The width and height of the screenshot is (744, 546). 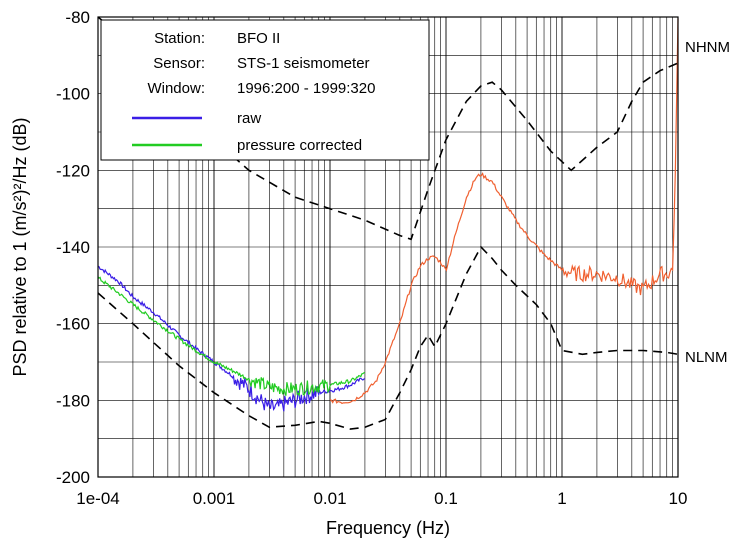 I want to click on nlnm-label: NLNM, so click(x=706, y=357).